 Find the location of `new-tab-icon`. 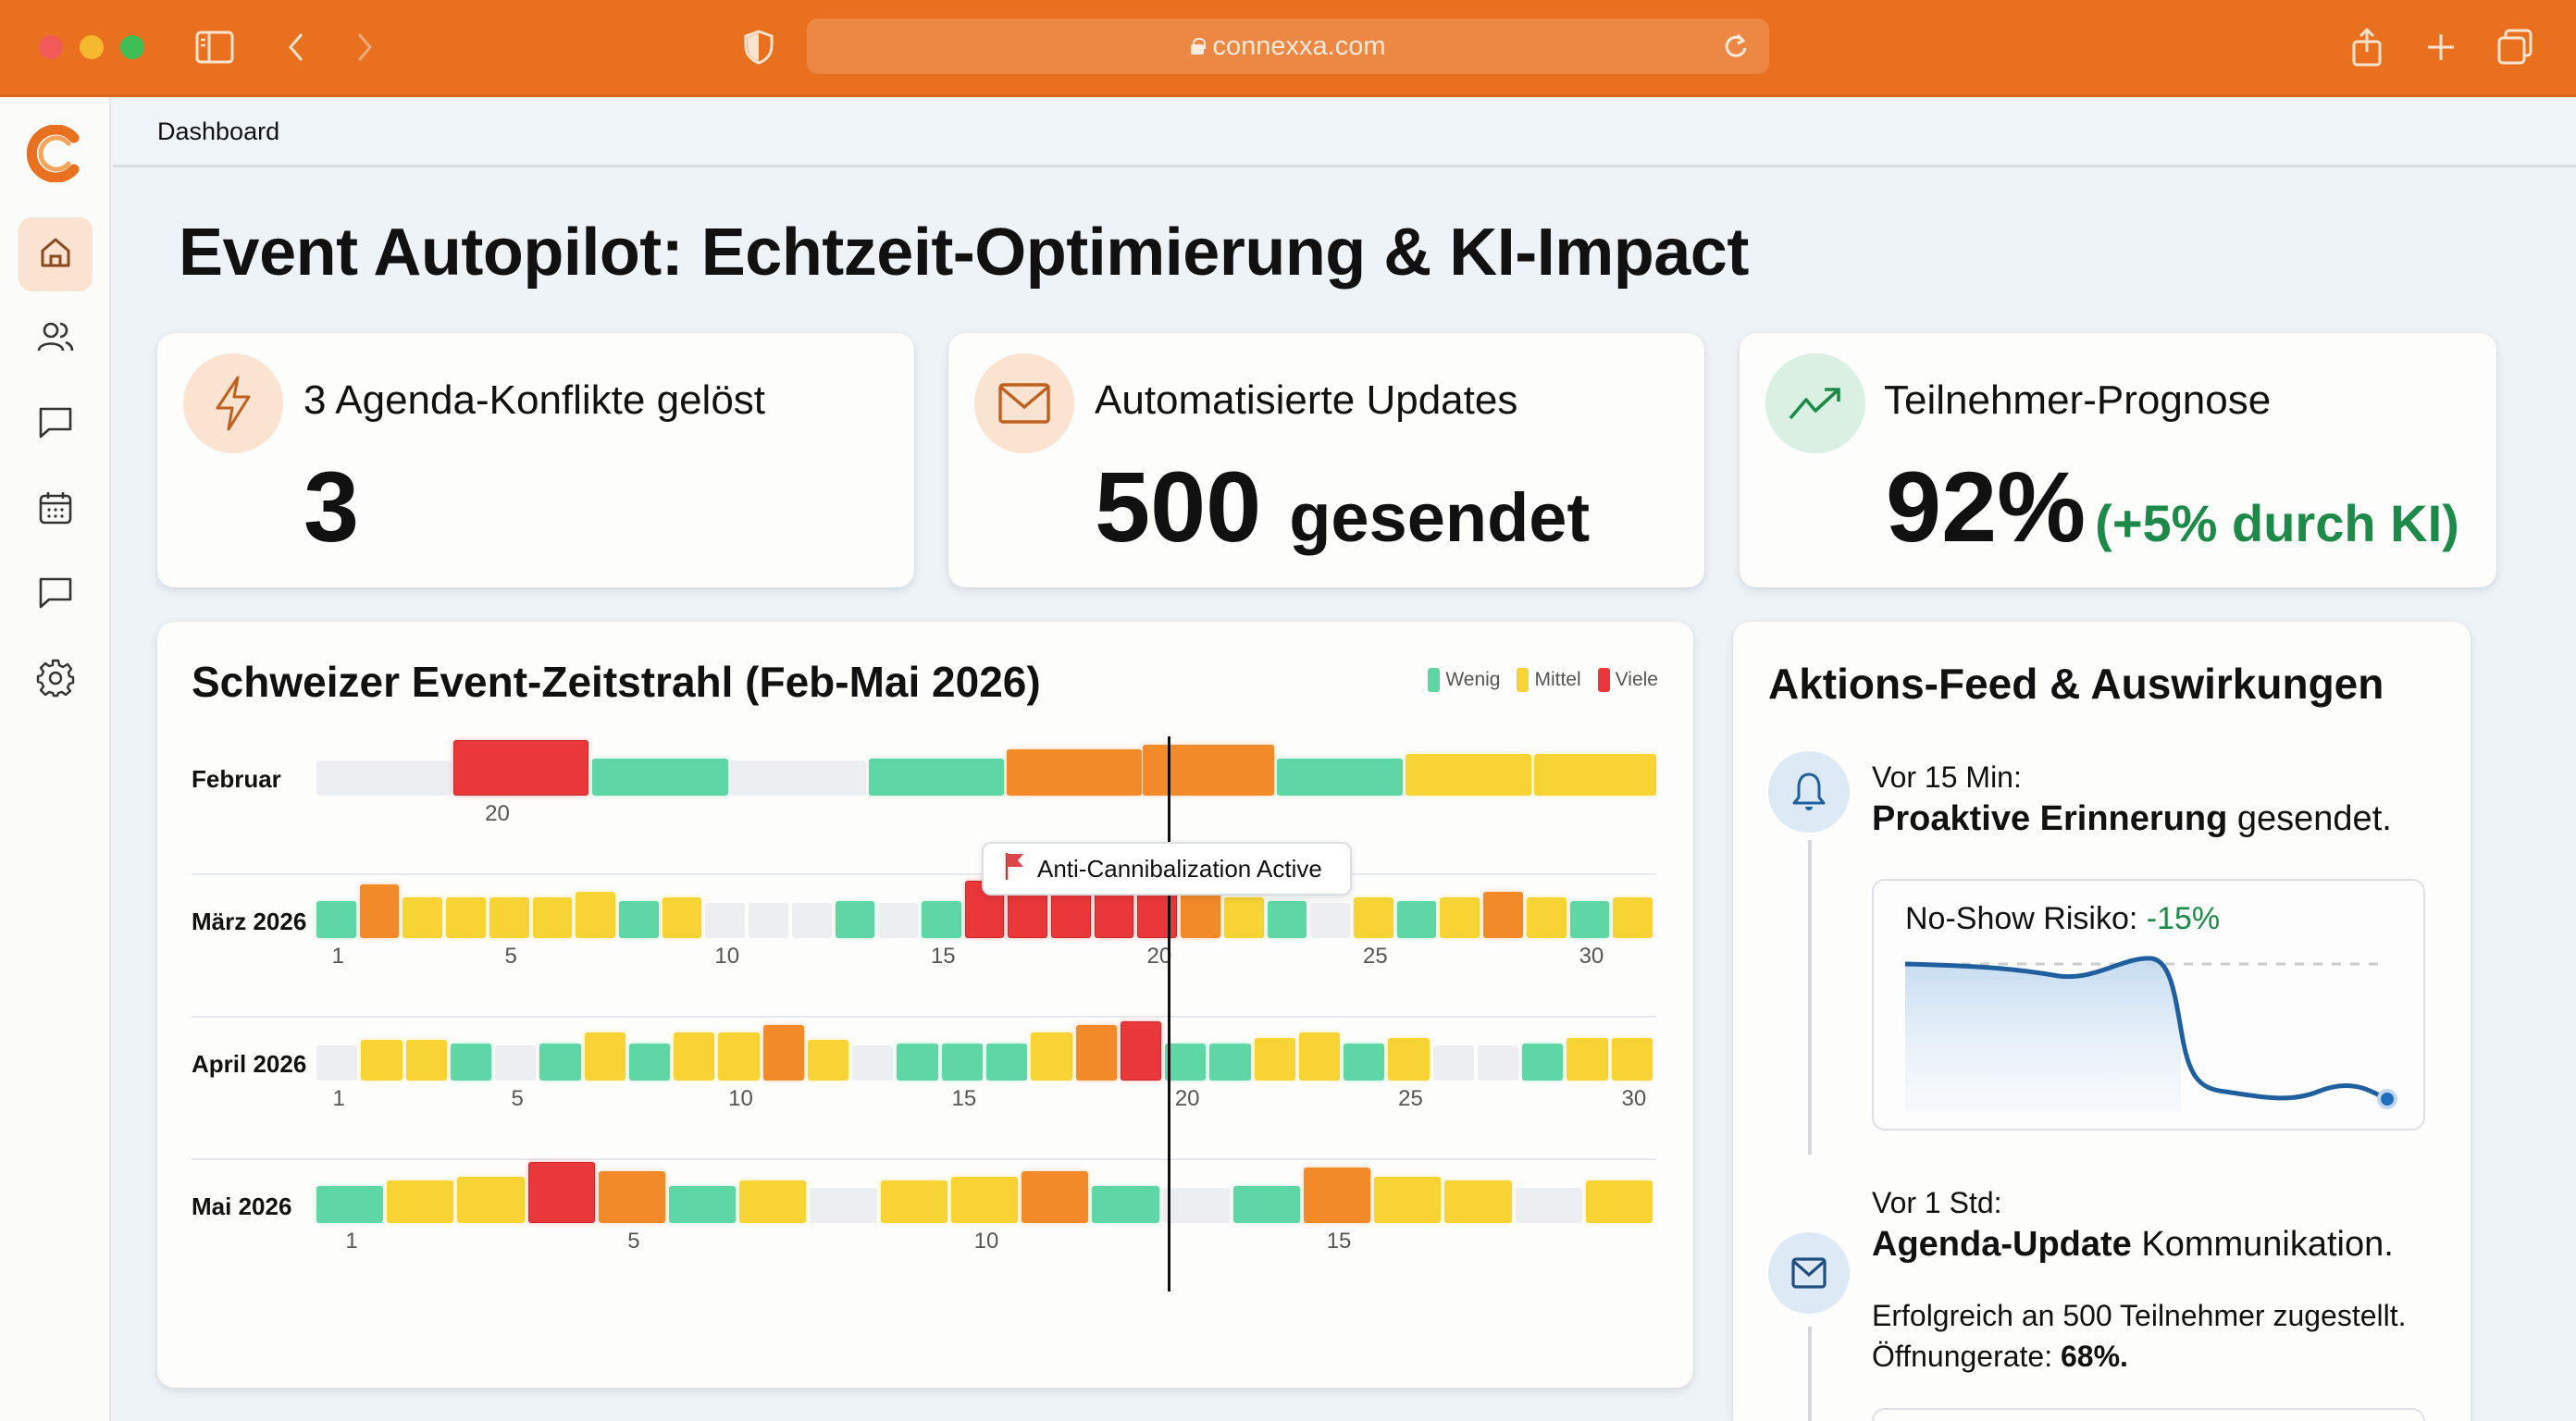

new-tab-icon is located at coordinates (2440, 47).